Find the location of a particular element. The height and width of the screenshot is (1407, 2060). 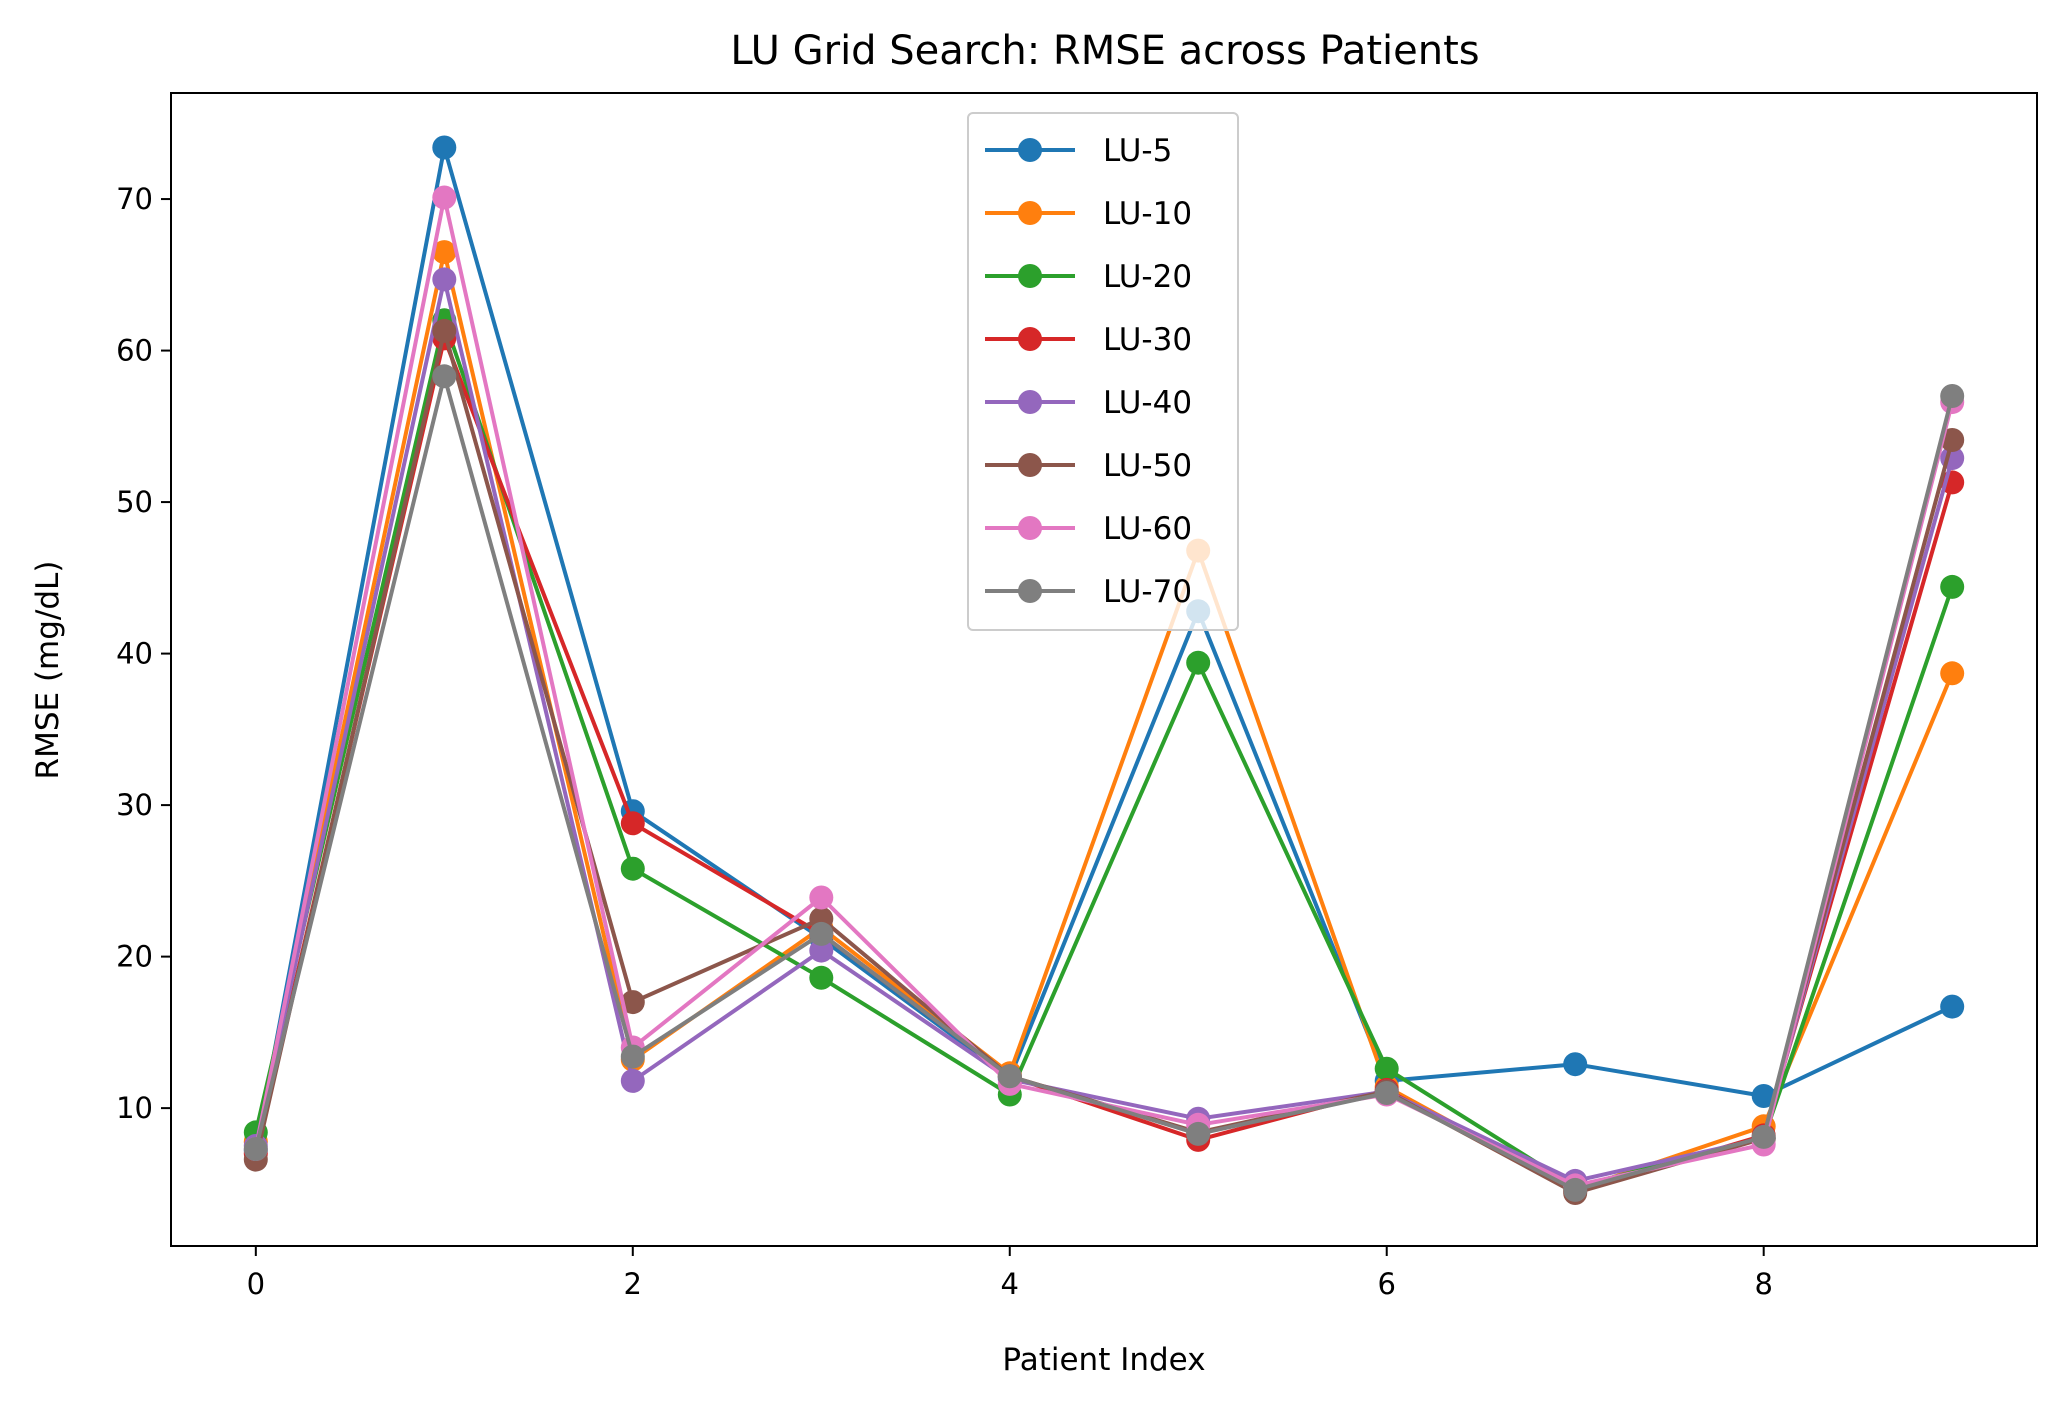

legend-label: LU-50 is located at coordinates (1147, 466).